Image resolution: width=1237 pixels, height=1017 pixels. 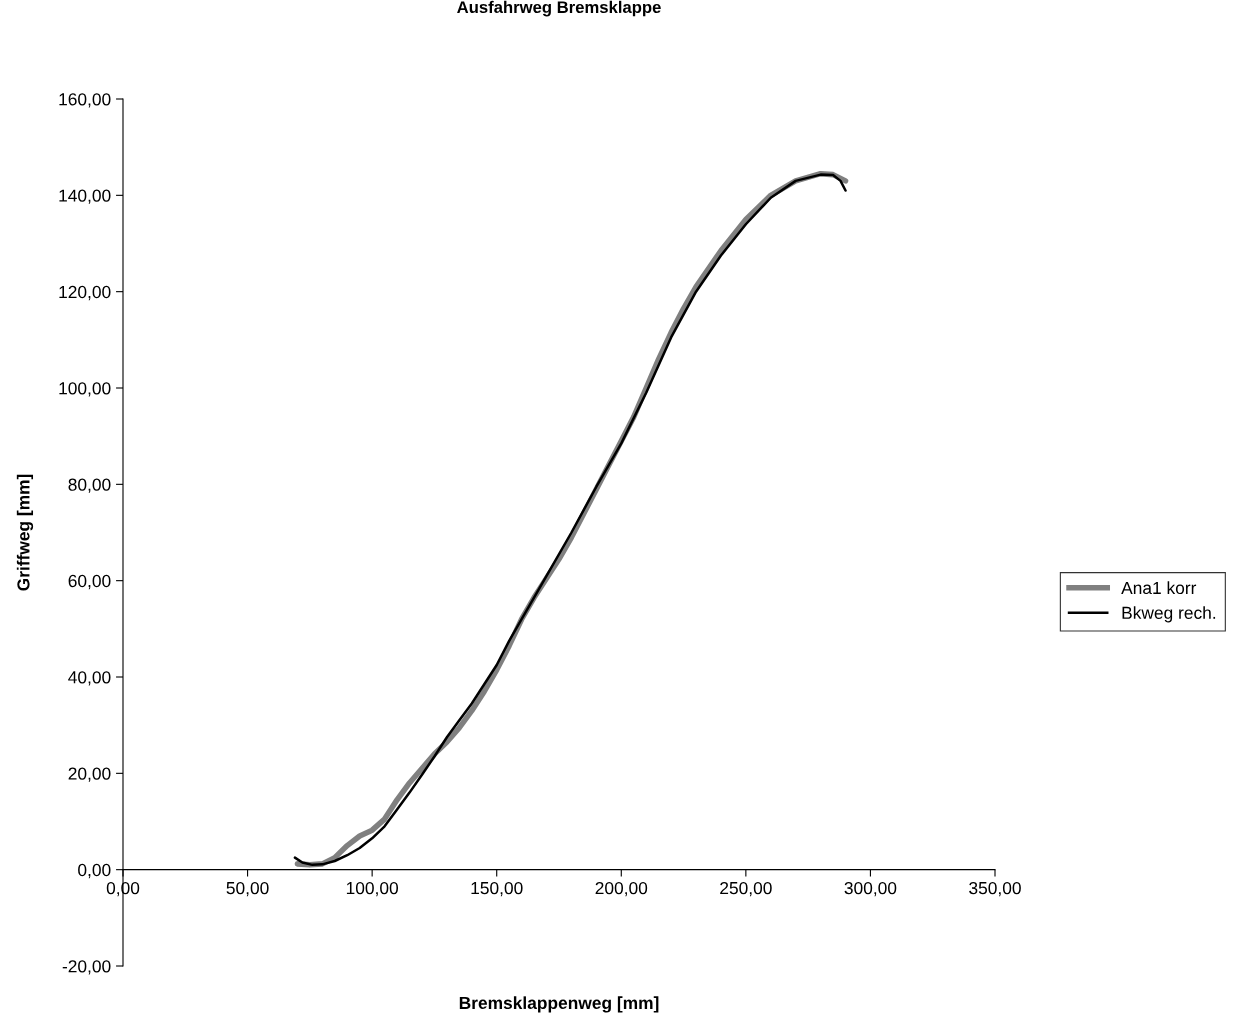 I want to click on x-tick-label: 50,00, so click(x=247, y=889).